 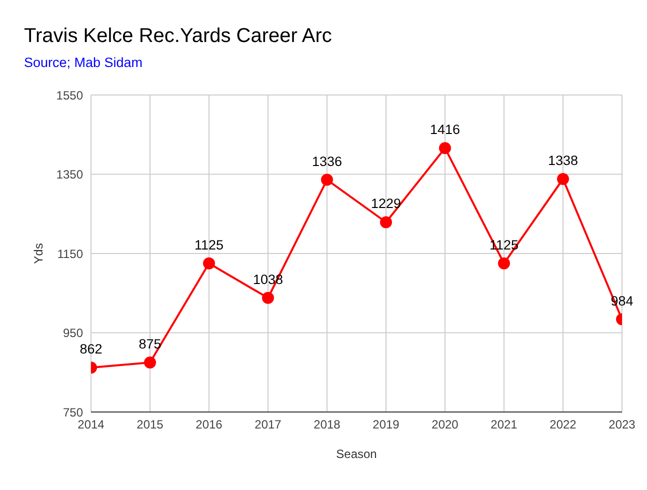 I want to click on x-tick-label: 2015, so click(x=150, y=425).